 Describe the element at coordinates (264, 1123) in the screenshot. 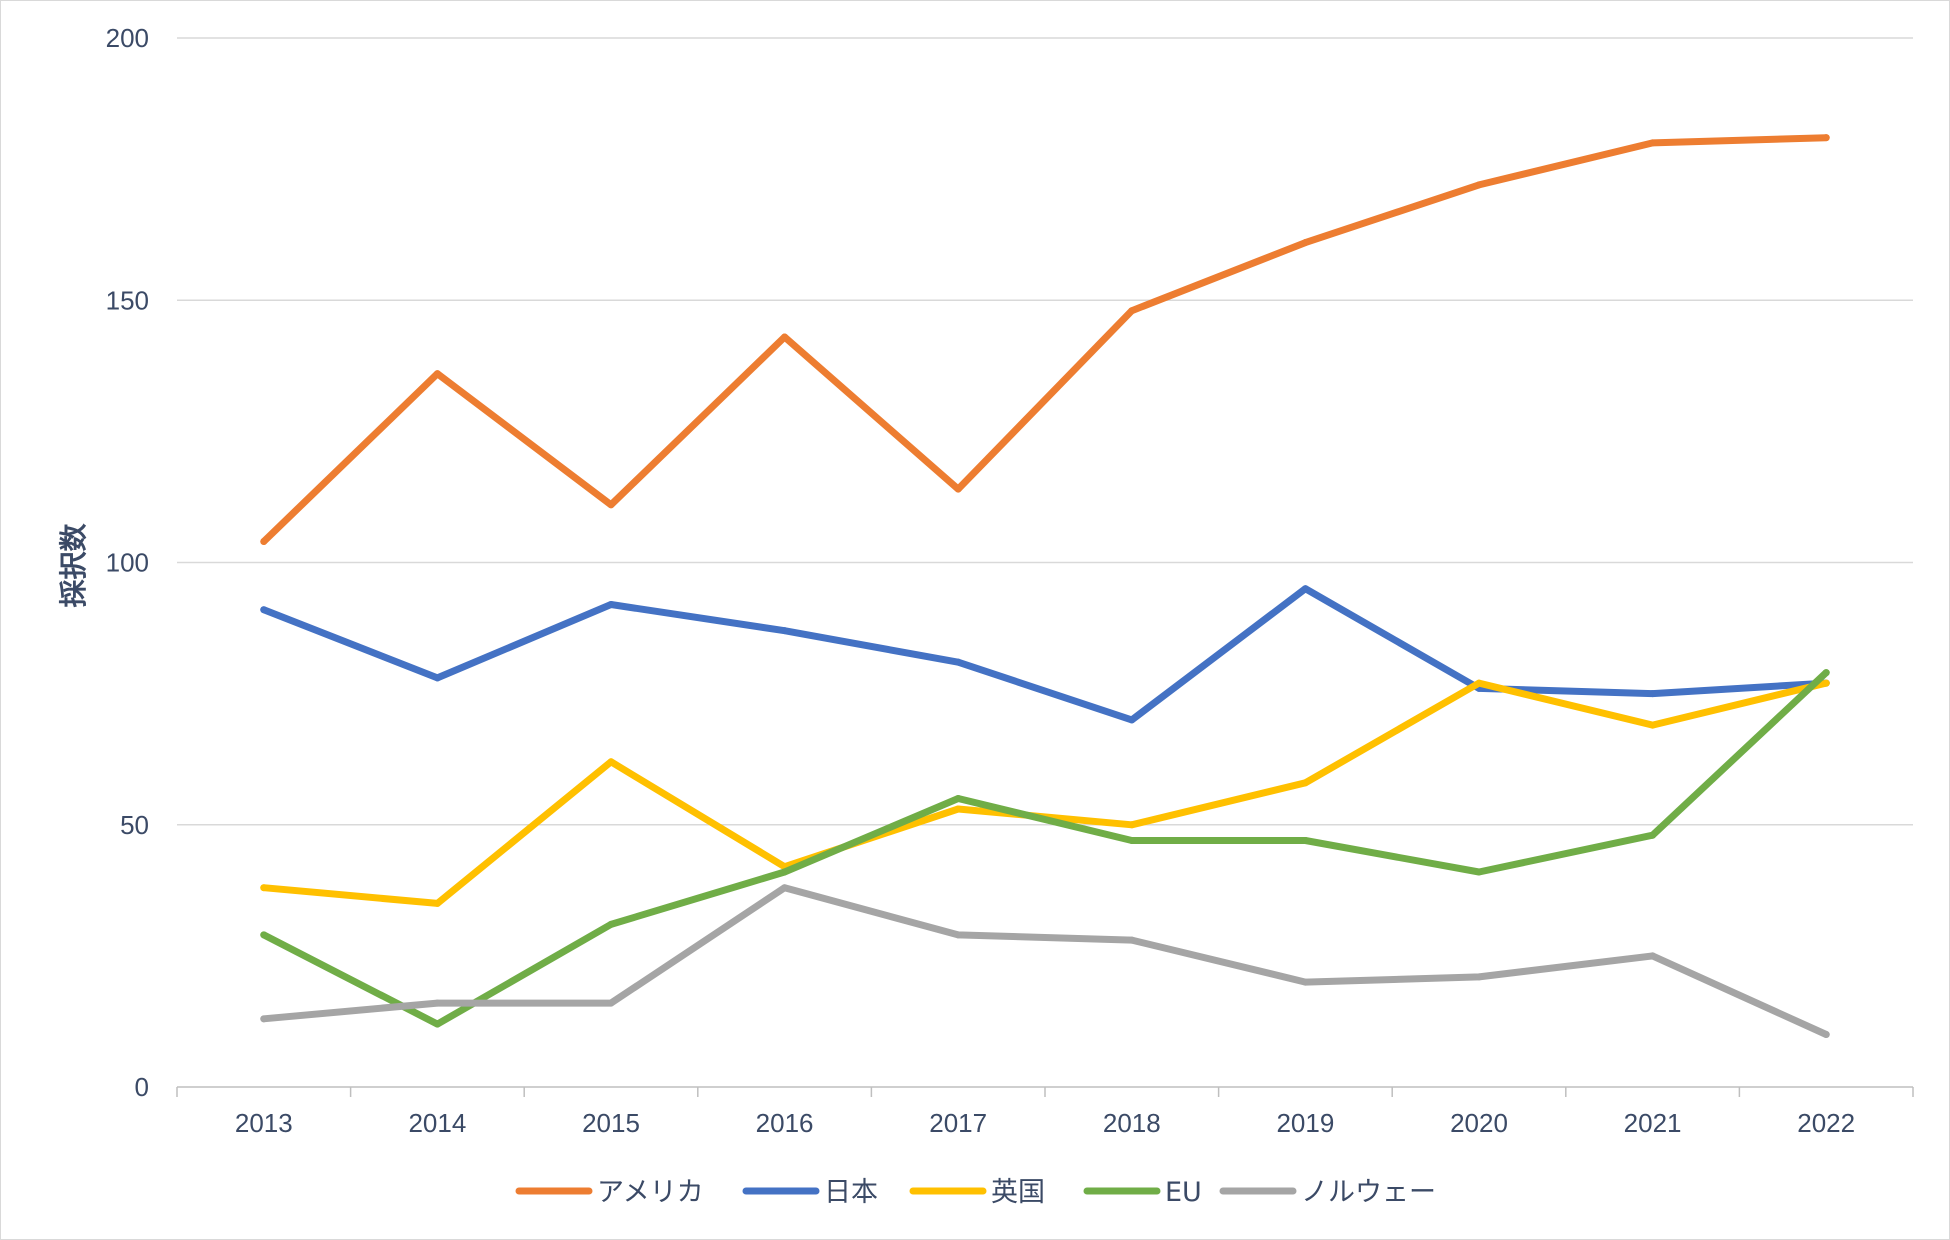

I see `x-tick-label: 2013` at that location.